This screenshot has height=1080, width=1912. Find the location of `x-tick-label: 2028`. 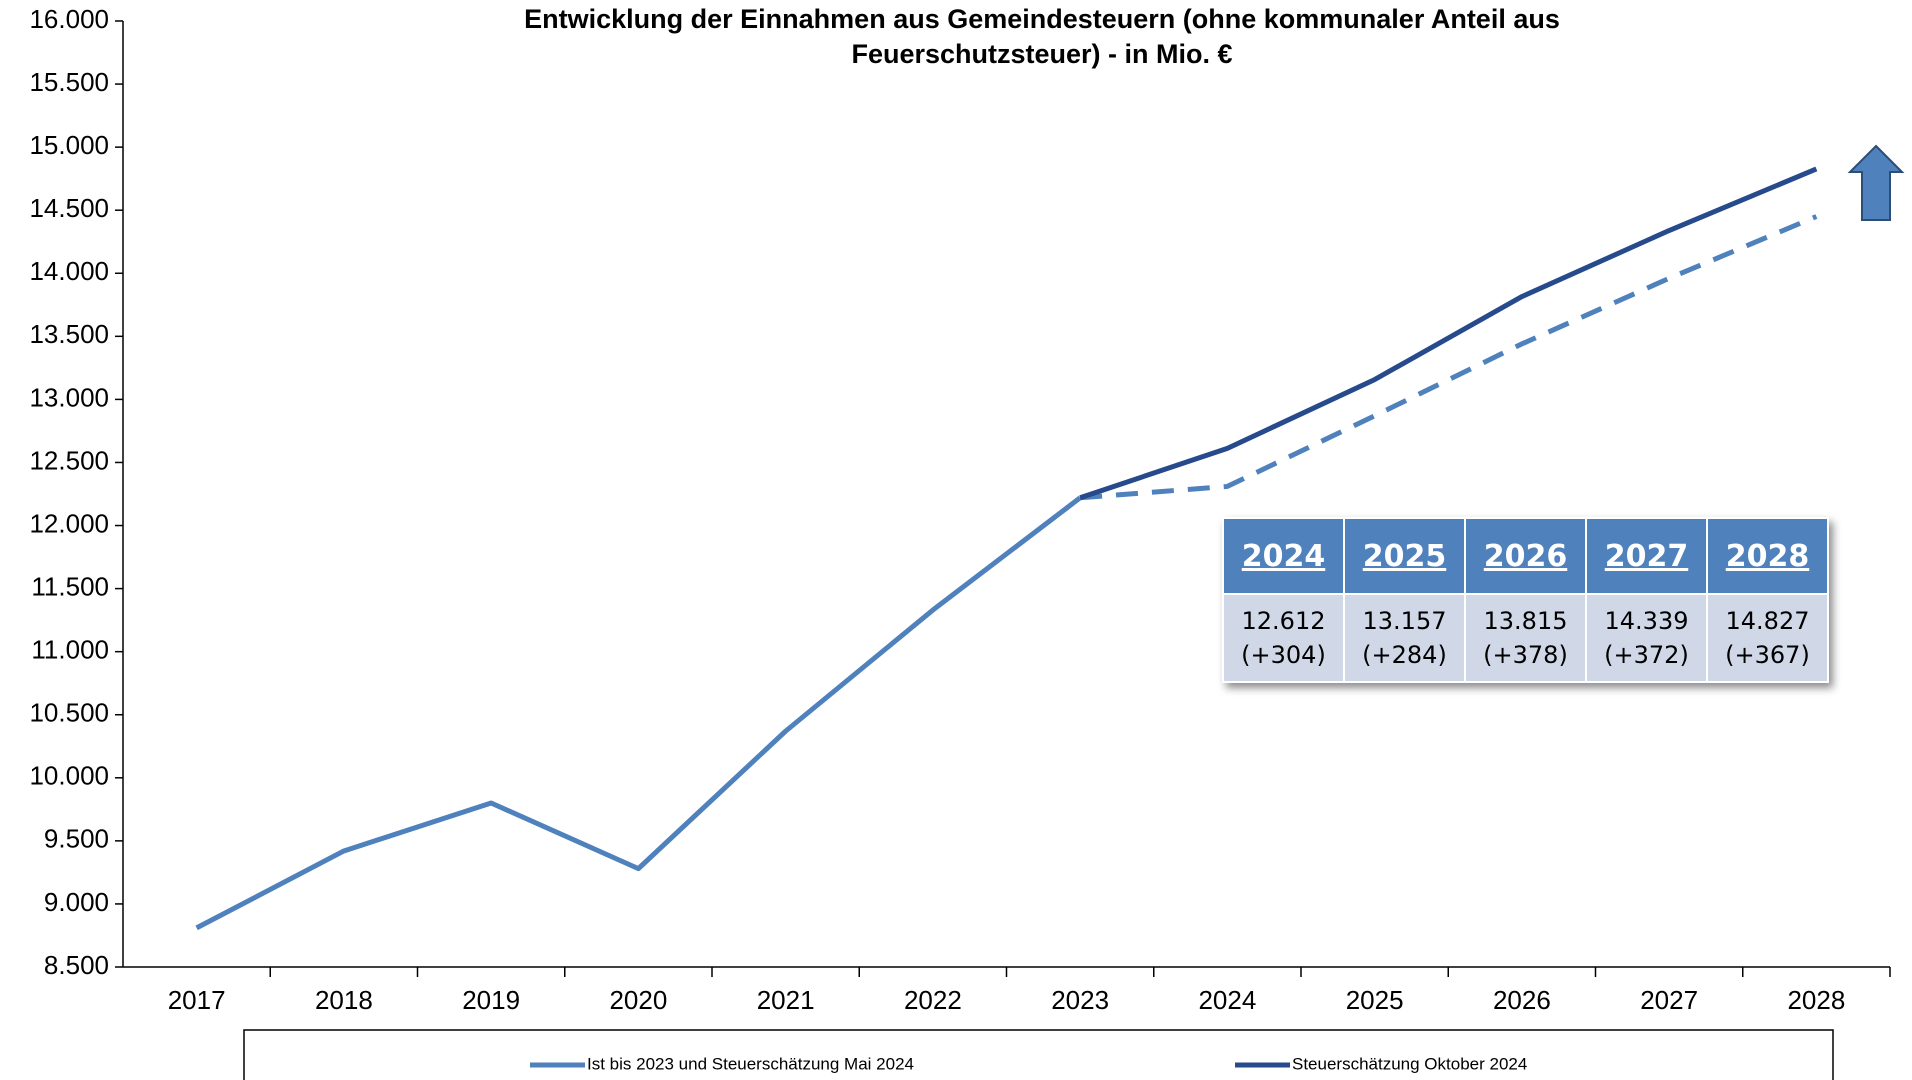

x-tick-label: 2028 is located at coordinates (1816, 1000).